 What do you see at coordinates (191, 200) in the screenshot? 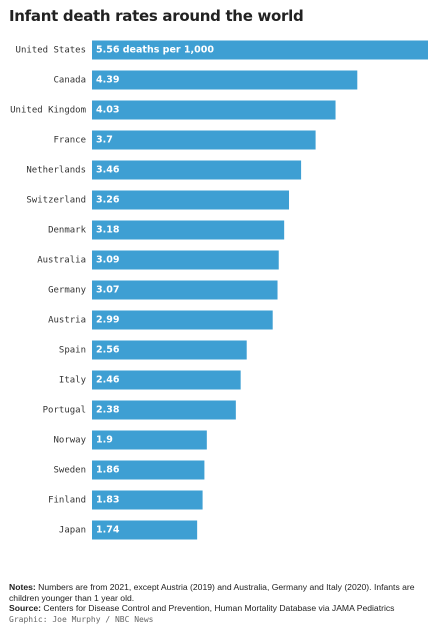
I see `bar-switzerland` at bounding box center [191, 200].